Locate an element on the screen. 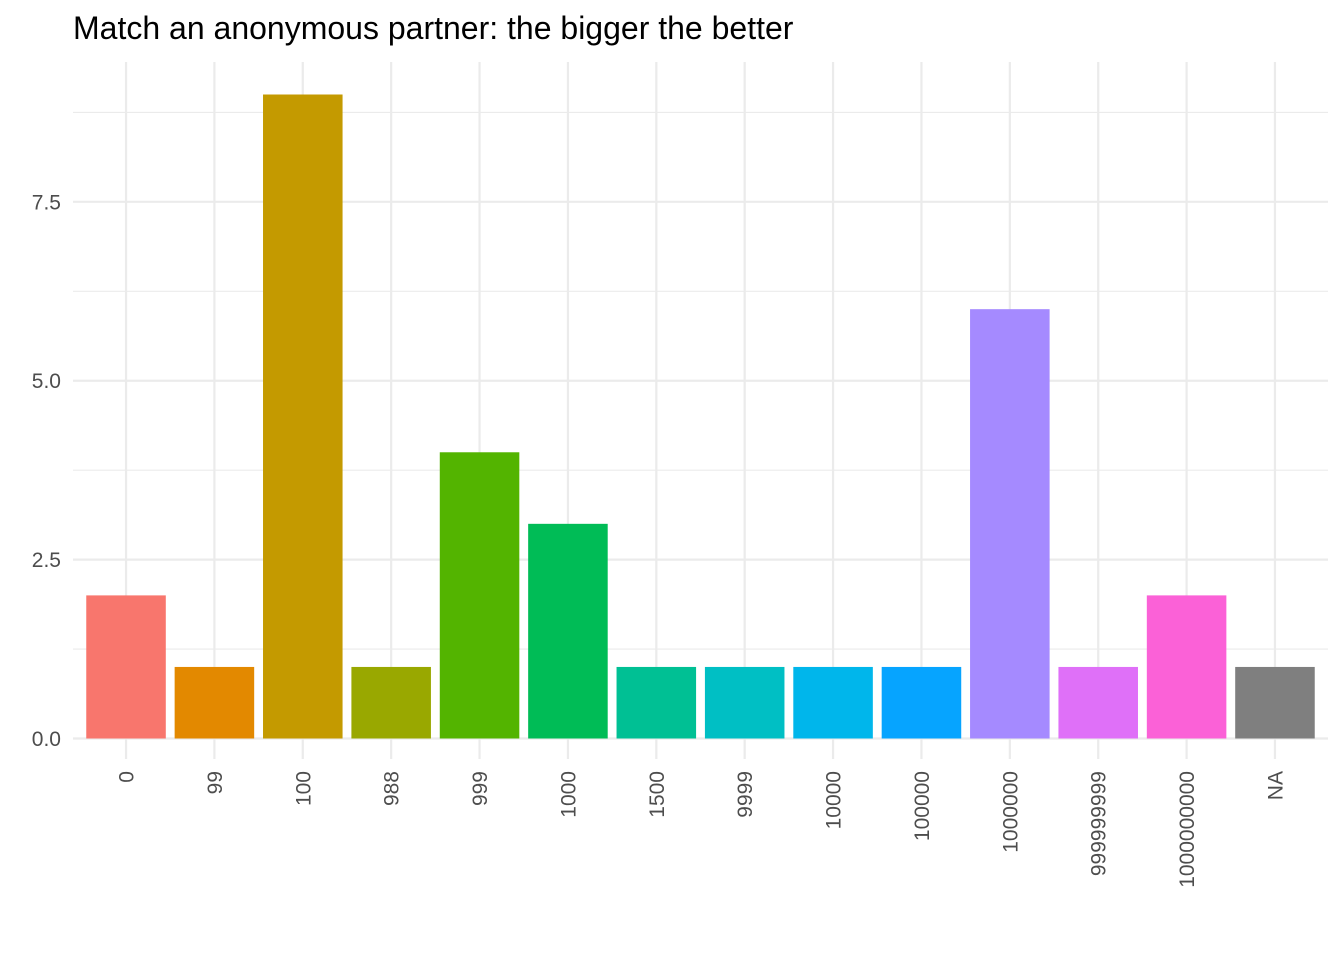  x-tick-label: 100000 is located at coordinates (922, 806).